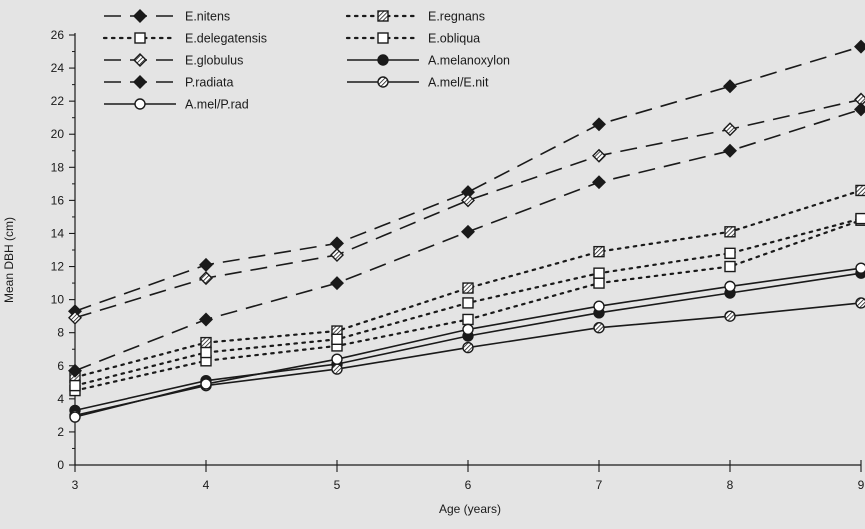  Describe the element at coordinates (140, 60) in the screenshot. I see `legend-marker-e-globulus` at that location.